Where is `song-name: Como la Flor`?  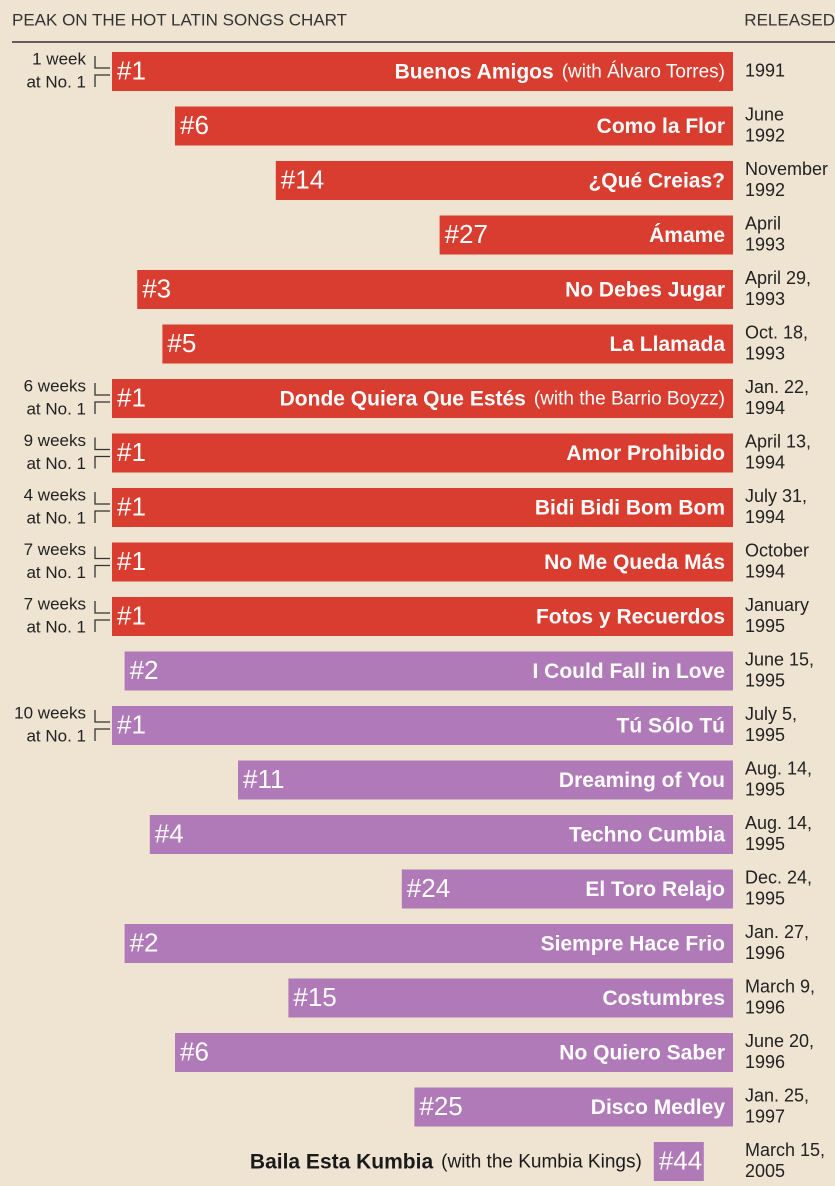 song-name: Como la Flor is located at coordinates (661, 126).